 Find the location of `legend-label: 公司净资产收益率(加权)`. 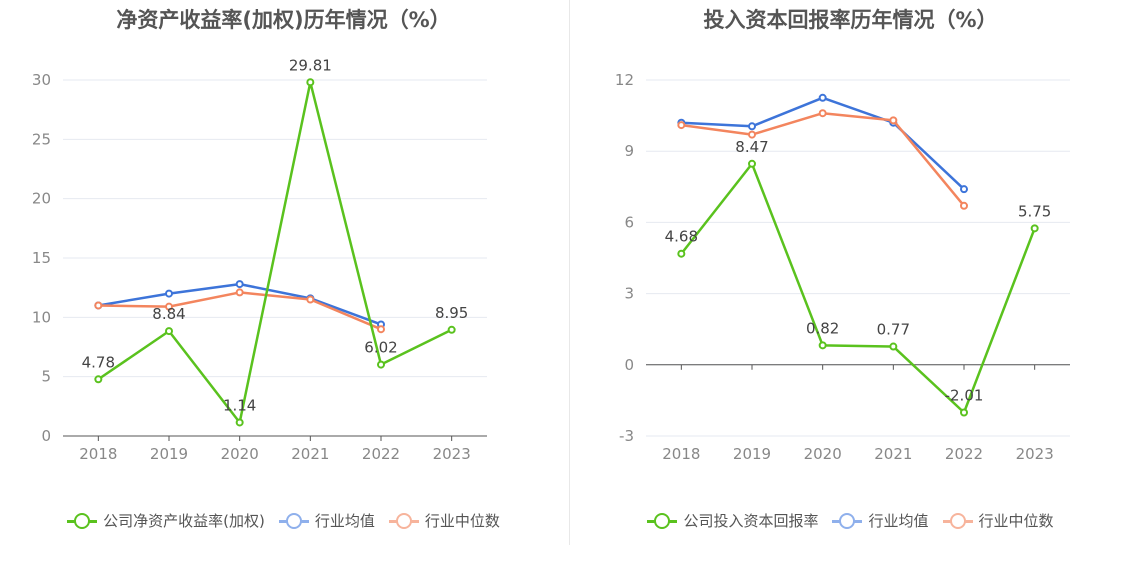

legend-label: 公司净资产收益率(加权) is located at coordinates (184, 521).